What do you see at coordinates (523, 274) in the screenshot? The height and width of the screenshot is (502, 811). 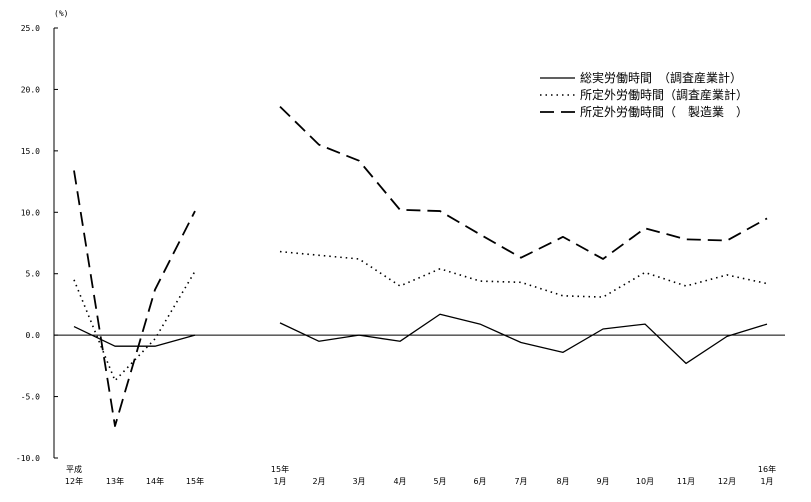 I see `series-2-monthly-line` at bounding box center [523, 274].